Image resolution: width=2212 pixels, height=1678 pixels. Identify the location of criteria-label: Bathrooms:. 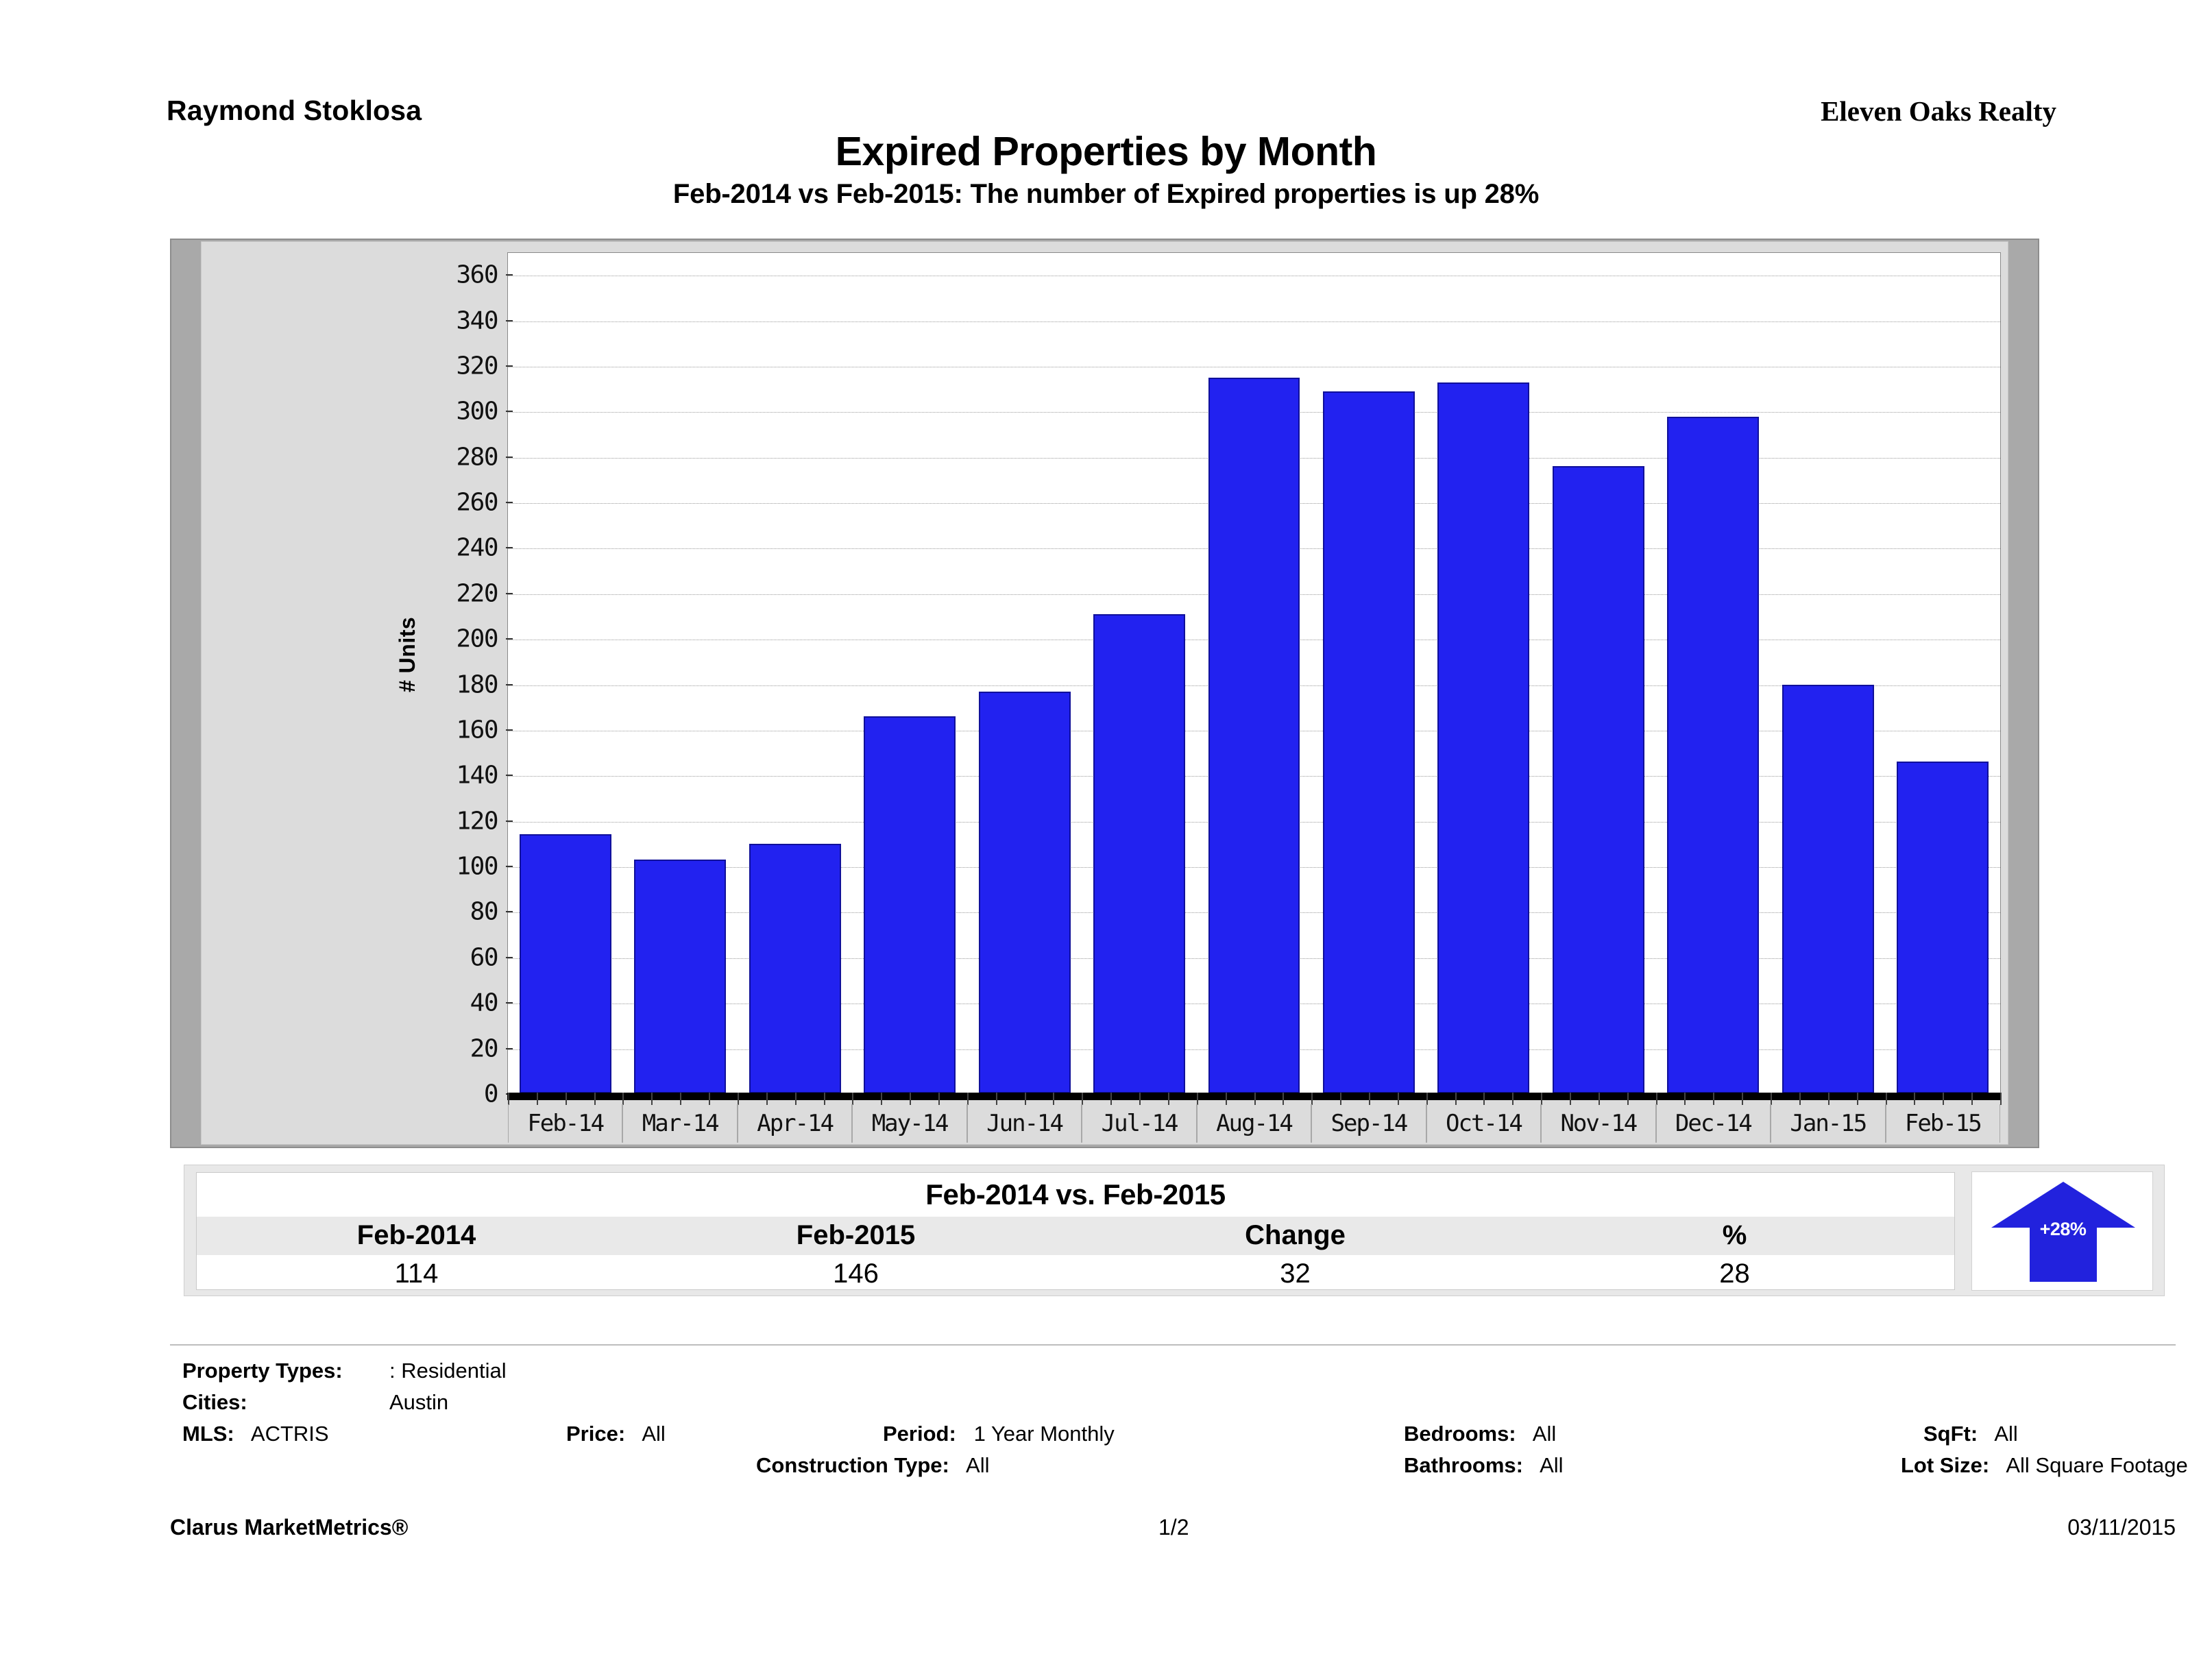
(1464, 1465).